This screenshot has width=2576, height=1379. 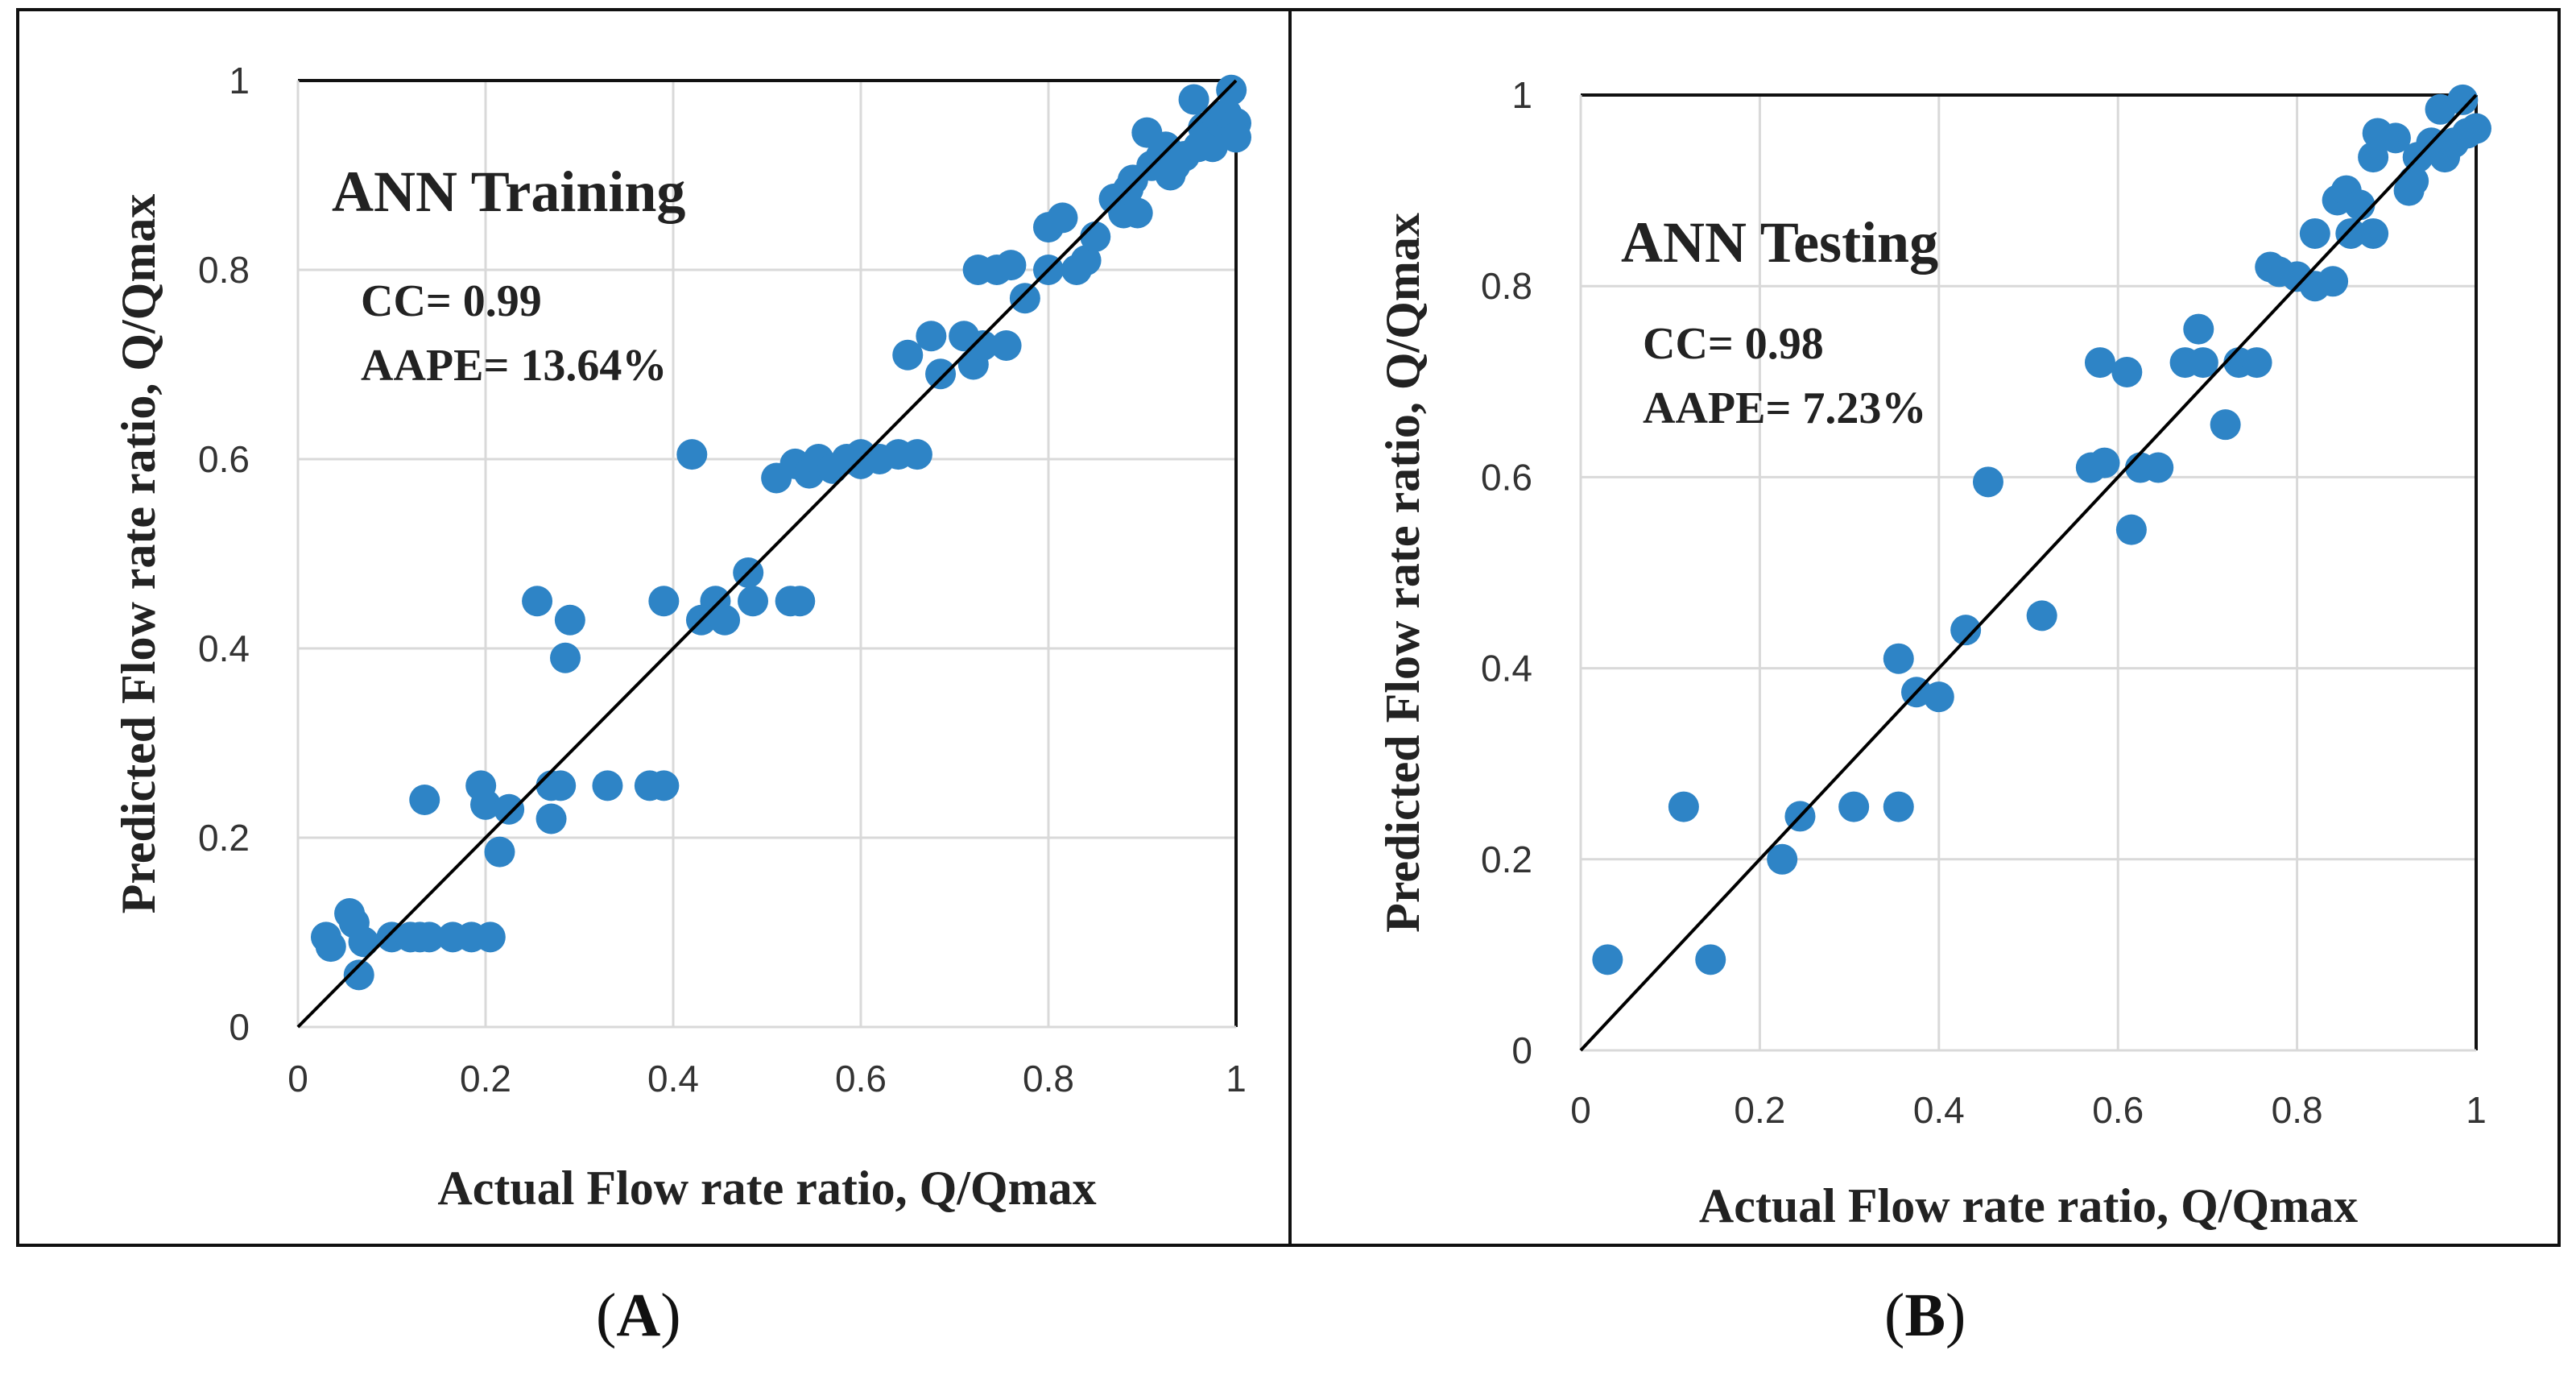 What do you see at coordinates (1402, 573) in the screenshot?
I see `b-y-axis-label: Predicted Flow rate ratio, Q/Qmax` at bounding box center [1402, 573].